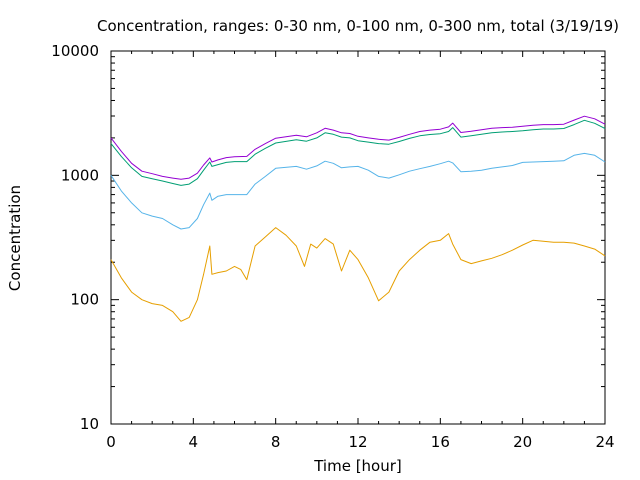  I want to click on y-tick-label: 10000, so click(75, 51).